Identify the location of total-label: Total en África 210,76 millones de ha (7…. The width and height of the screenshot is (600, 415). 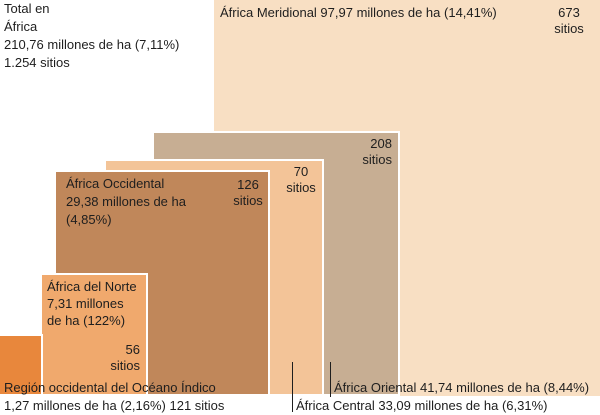
(92, 35).